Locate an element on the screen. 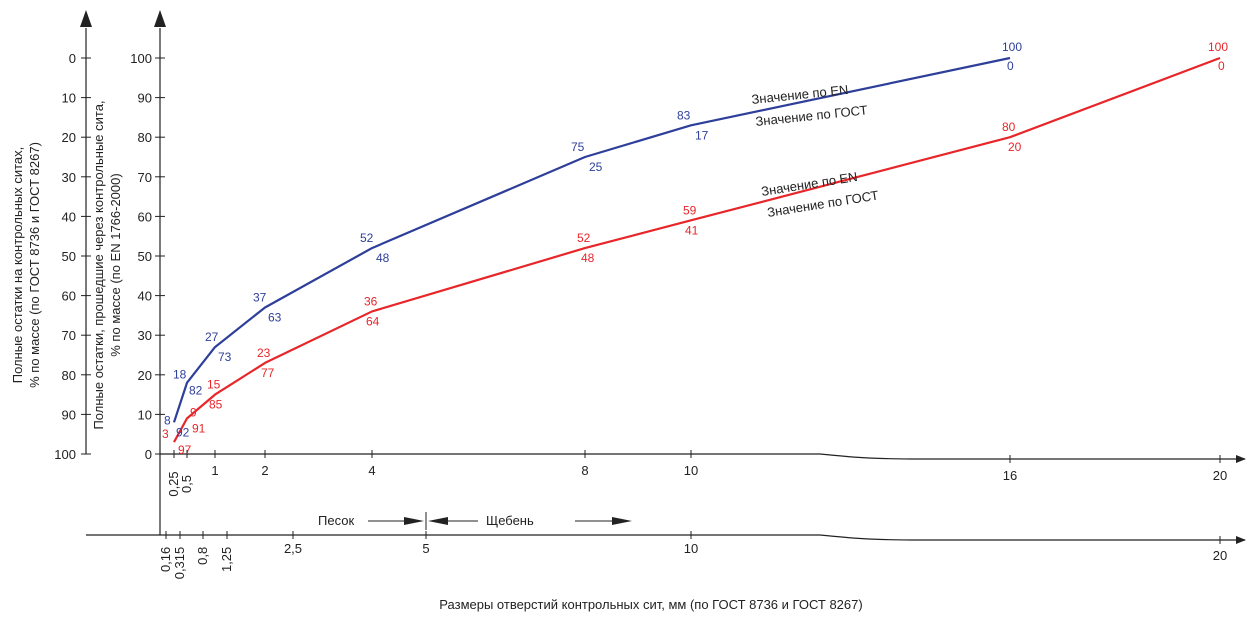 Image resolution: width=1257 pixels, height=619 pixels. red-en-value-label: 15 is located at coordinates (214, 385).